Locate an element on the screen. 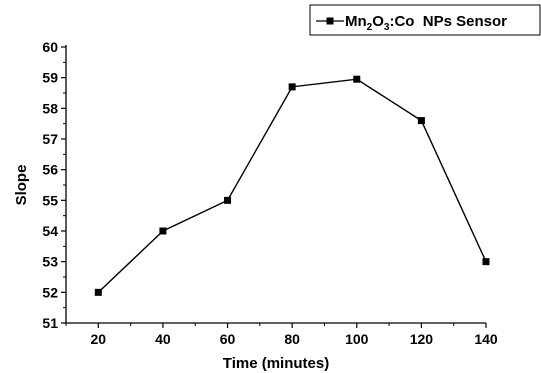 The width and height of the screenshot is (541, 373). y-tick-label: 53 is located at coordinates (50, 262).